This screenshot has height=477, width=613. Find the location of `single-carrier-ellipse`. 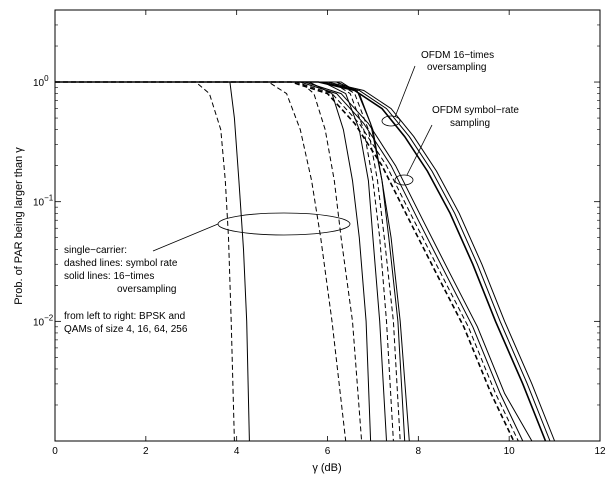

single-carrier-ellipse is located at coordinates (284, 224).